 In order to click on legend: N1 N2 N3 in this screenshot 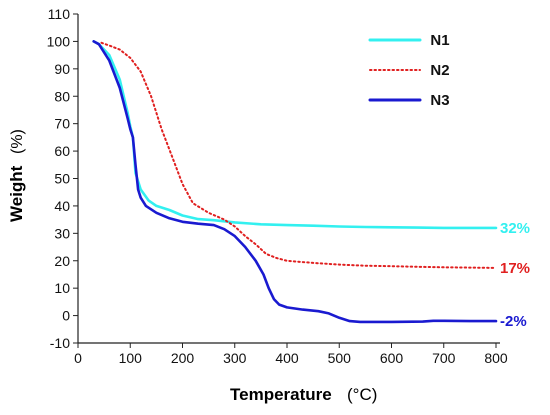, I will do `click(409, 70)`.